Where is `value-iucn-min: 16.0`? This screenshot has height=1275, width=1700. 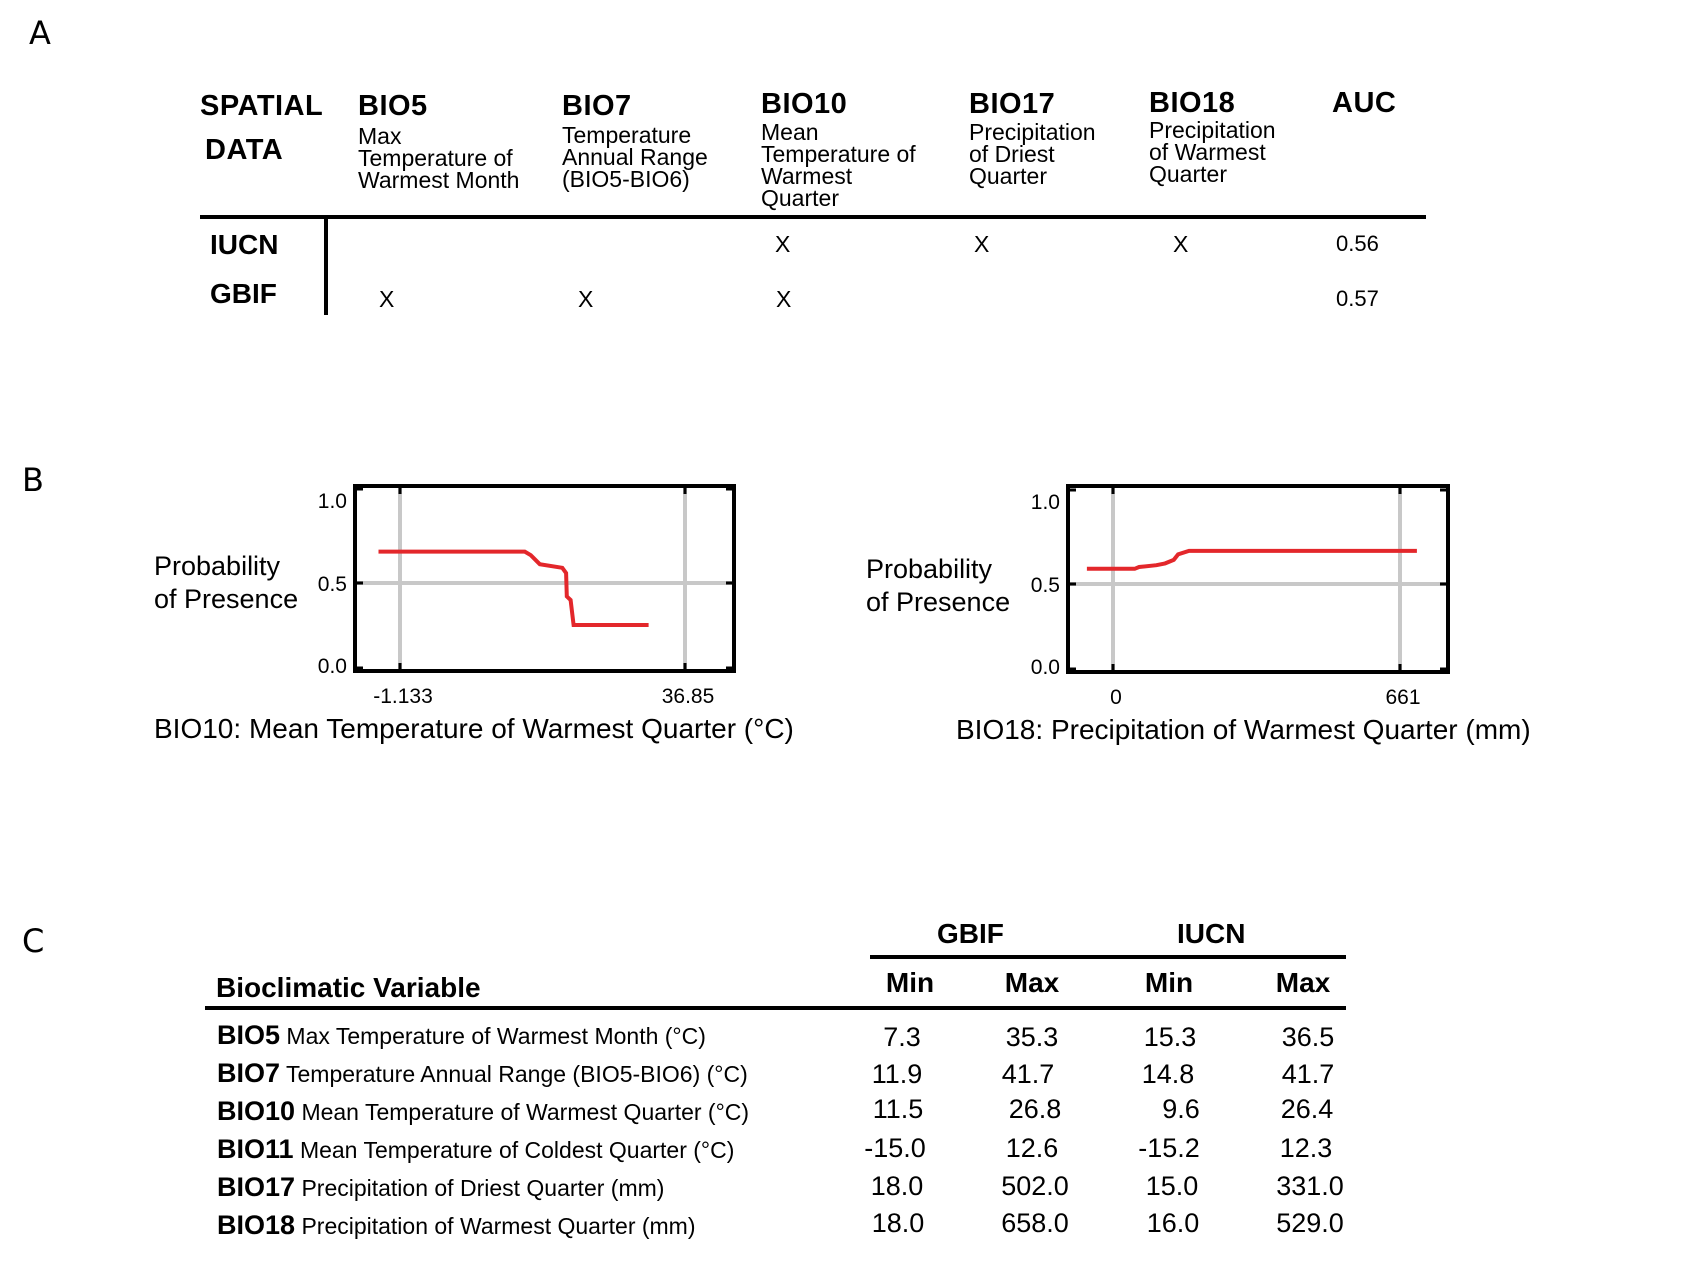 value-iucn-min: 16.0 is located at coordinates (1173, 1223).